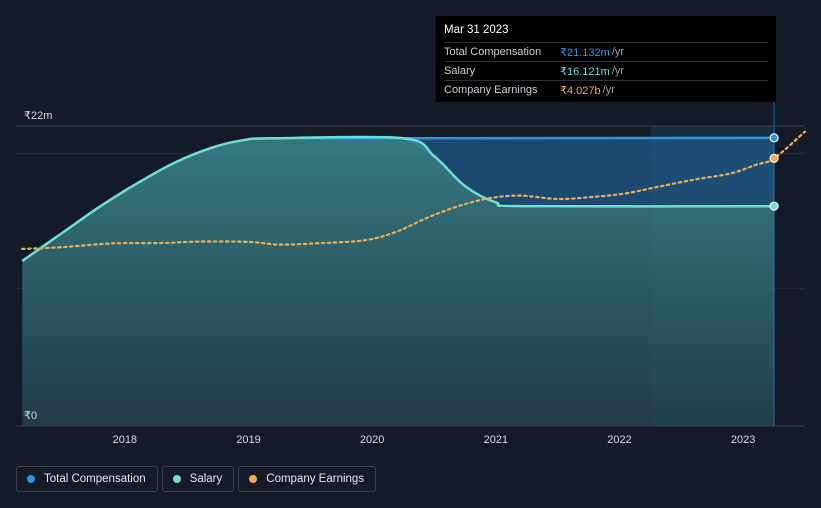  What do you see at coordinates (496, 440) in the screenshot?
I see `x-tick-label: 2021` at bounding box center [496, 440].